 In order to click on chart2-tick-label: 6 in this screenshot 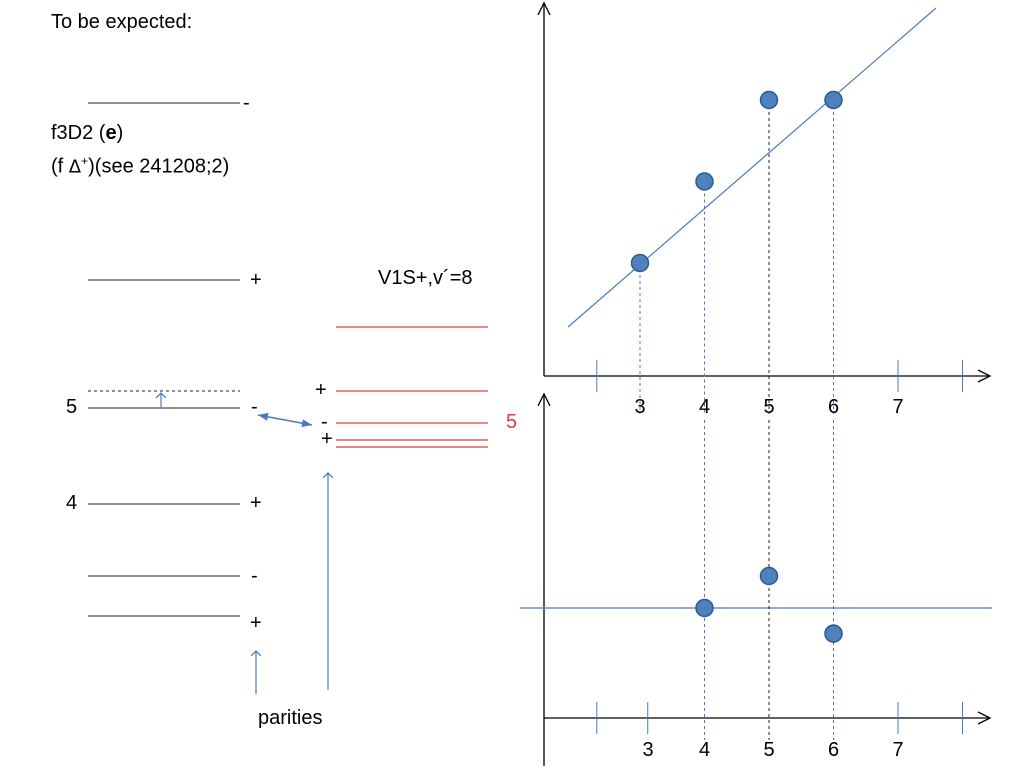, I will do `click(833, 750)`.